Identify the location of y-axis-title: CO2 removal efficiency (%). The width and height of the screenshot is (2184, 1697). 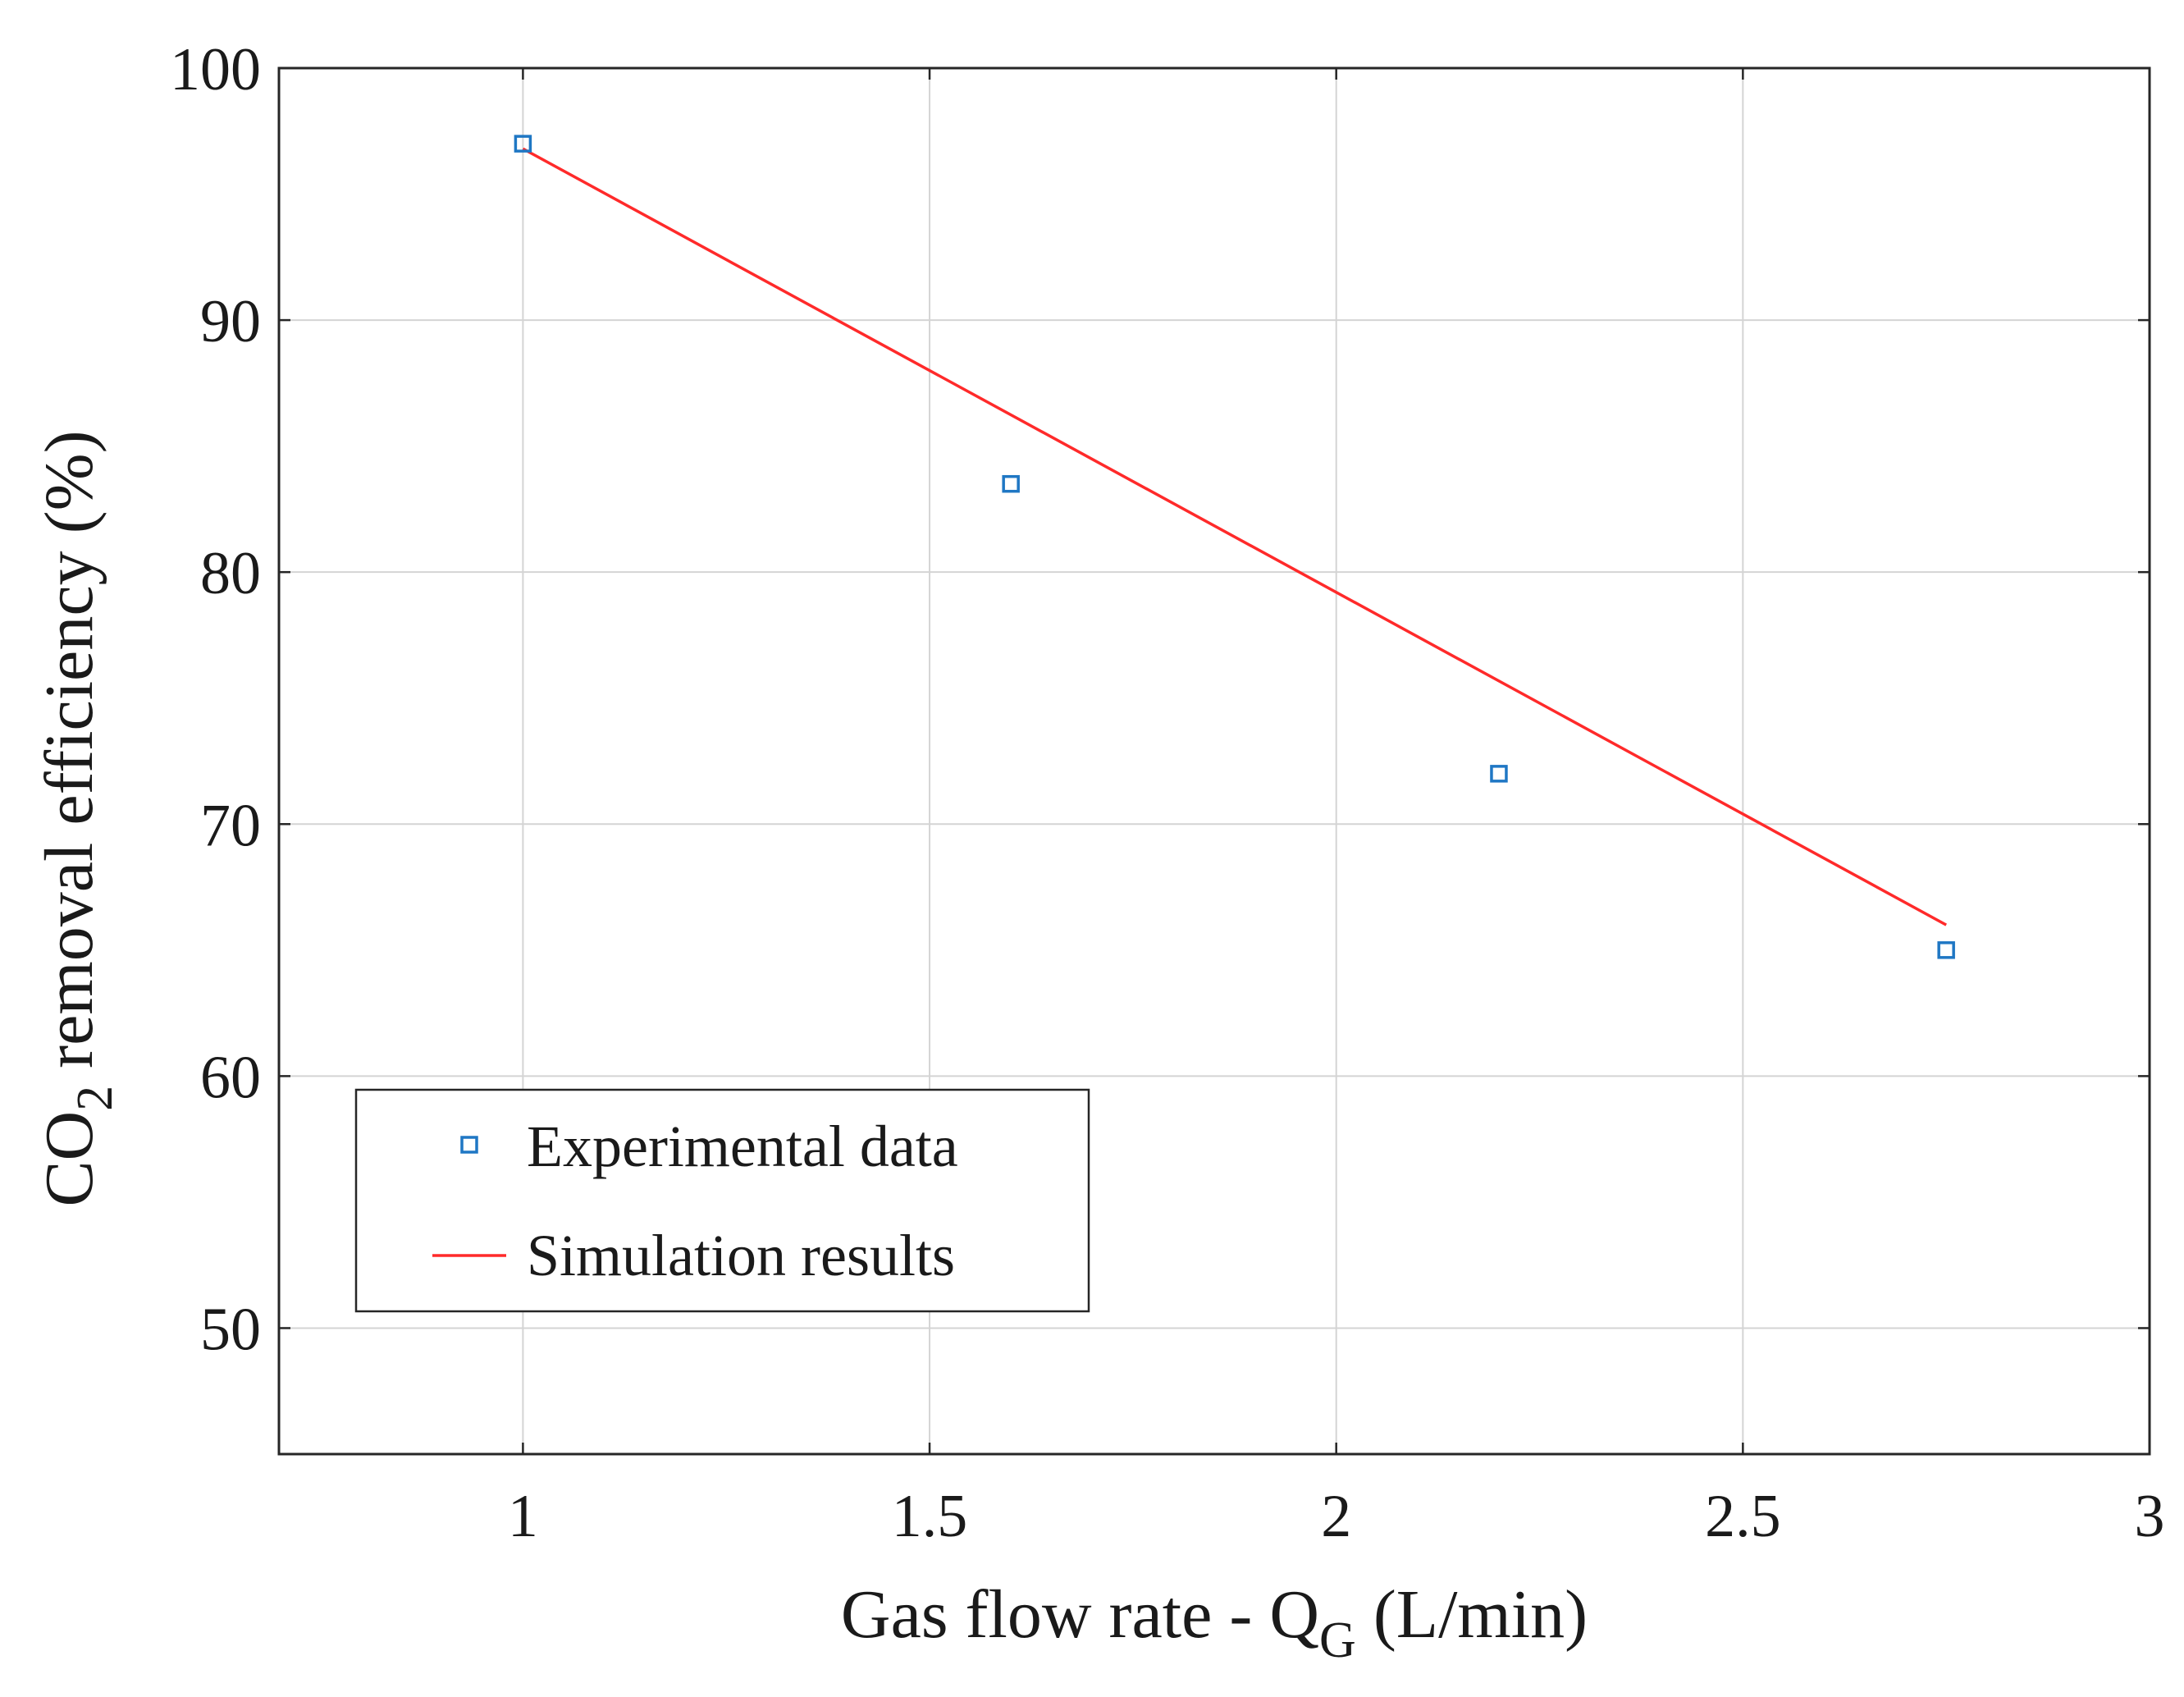
(77, 818).